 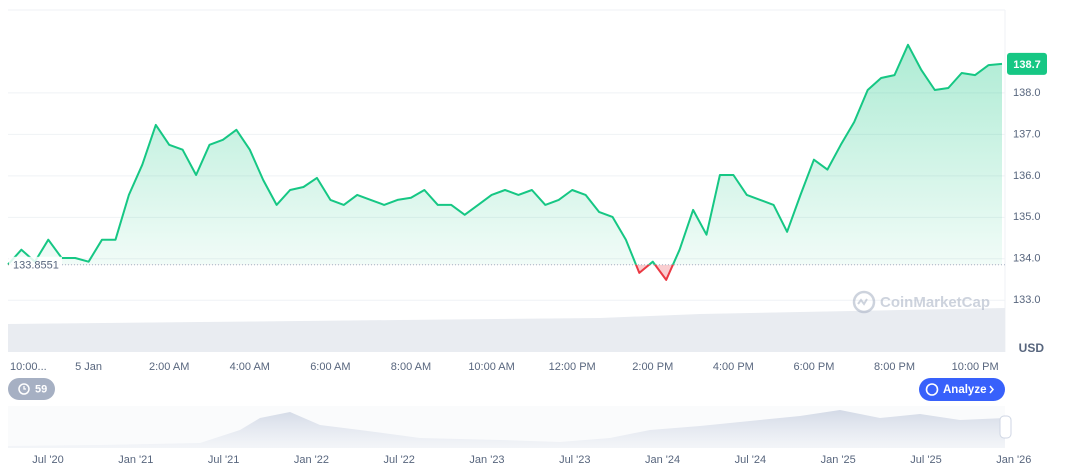 I want to click on navigator-label: Jan '24, so click(x=662, y=460).